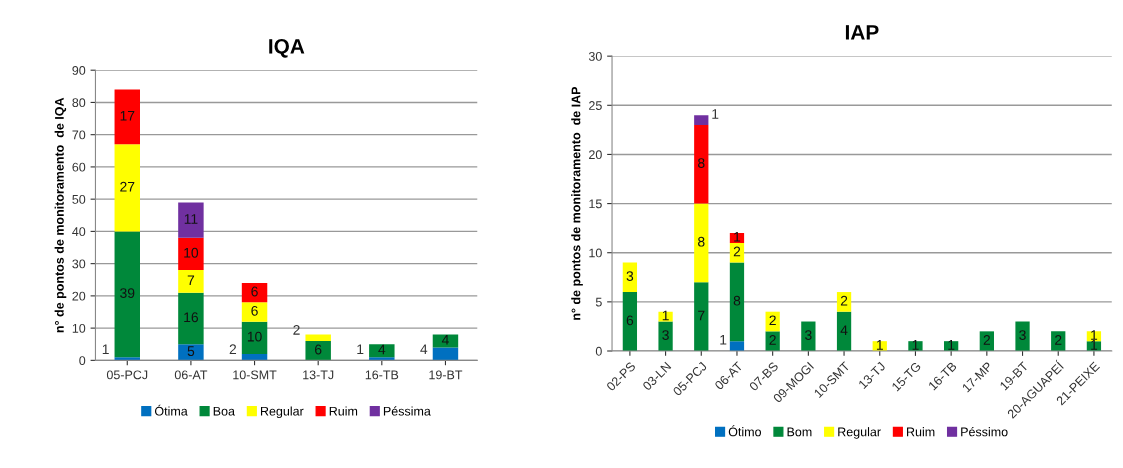 This screenshot has height=468, width=1123. Describe the element at coordinates (79, 167) in the screenshot. I see `y-tick-label: 60` at that location.